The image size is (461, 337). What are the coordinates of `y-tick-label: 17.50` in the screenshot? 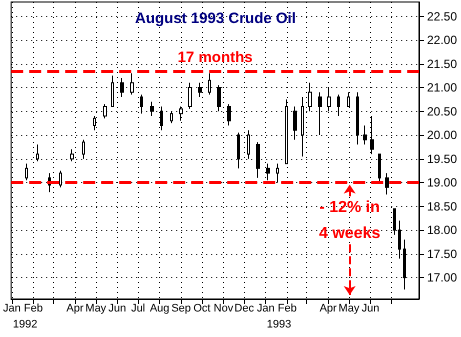 It's located at (442, 253).